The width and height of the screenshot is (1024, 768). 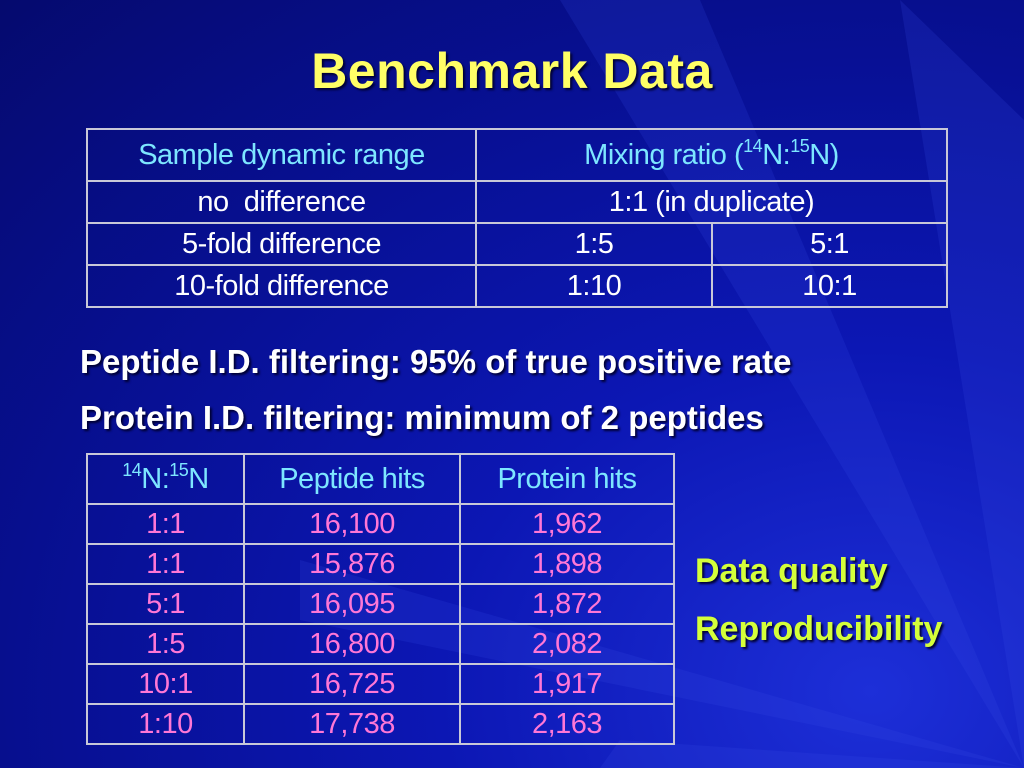 I want to click on header-peptide-hits: Peptide hits, so click(x=352, y=479).